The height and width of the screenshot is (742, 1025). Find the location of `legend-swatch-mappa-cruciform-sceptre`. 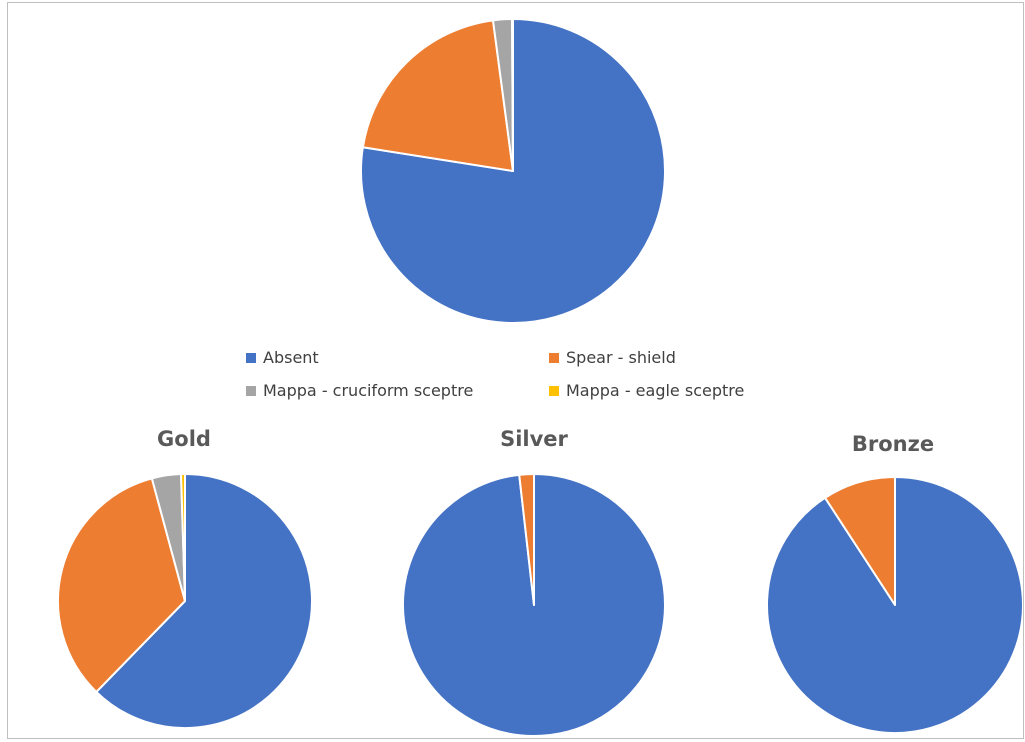

legend-swatch-mappa-cruciform-sceptre is located at coordinates (251, 391).